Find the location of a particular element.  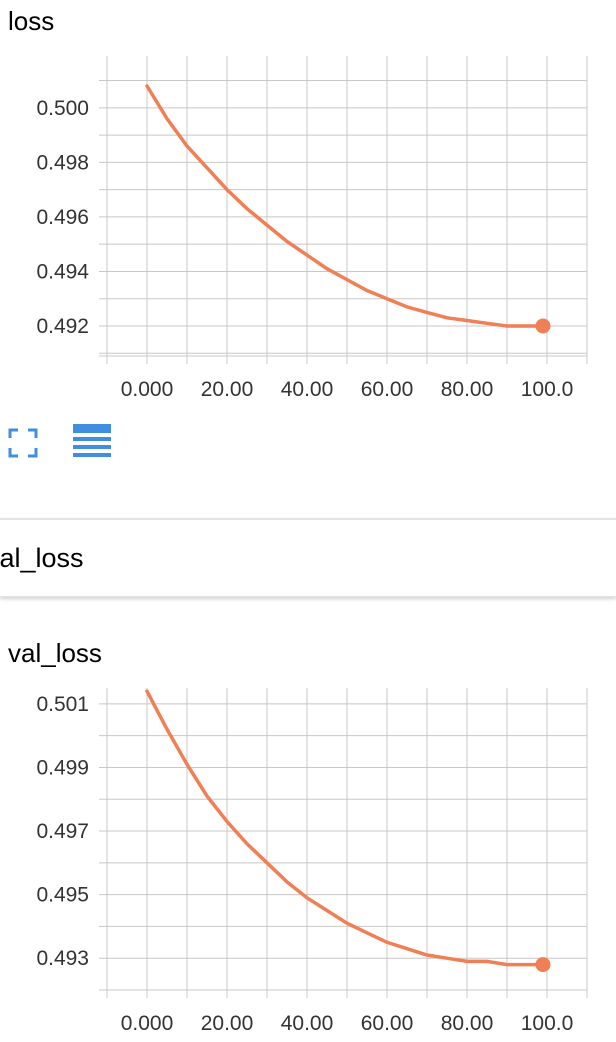

y-tick-label: 0.495 is located at coordinates (62, 895).